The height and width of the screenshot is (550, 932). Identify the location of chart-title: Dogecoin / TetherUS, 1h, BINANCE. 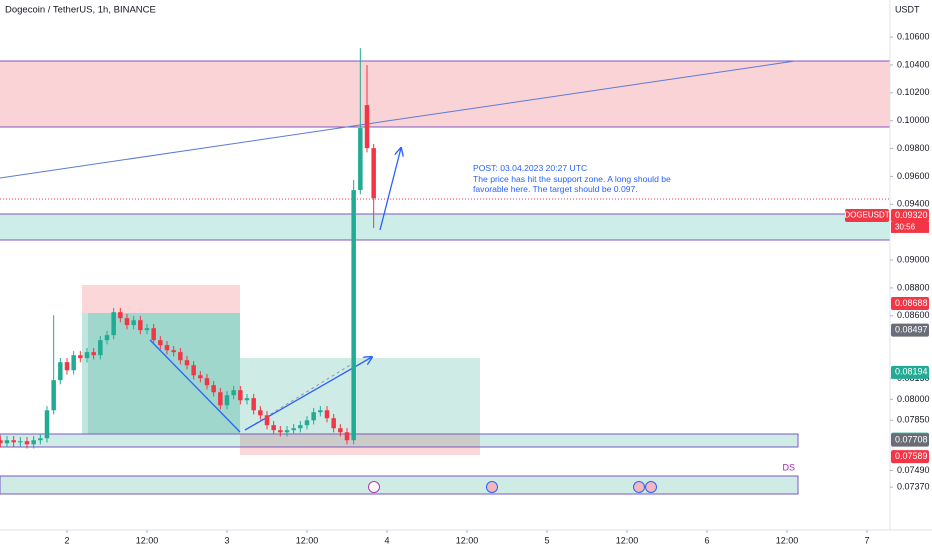
(80, 10).